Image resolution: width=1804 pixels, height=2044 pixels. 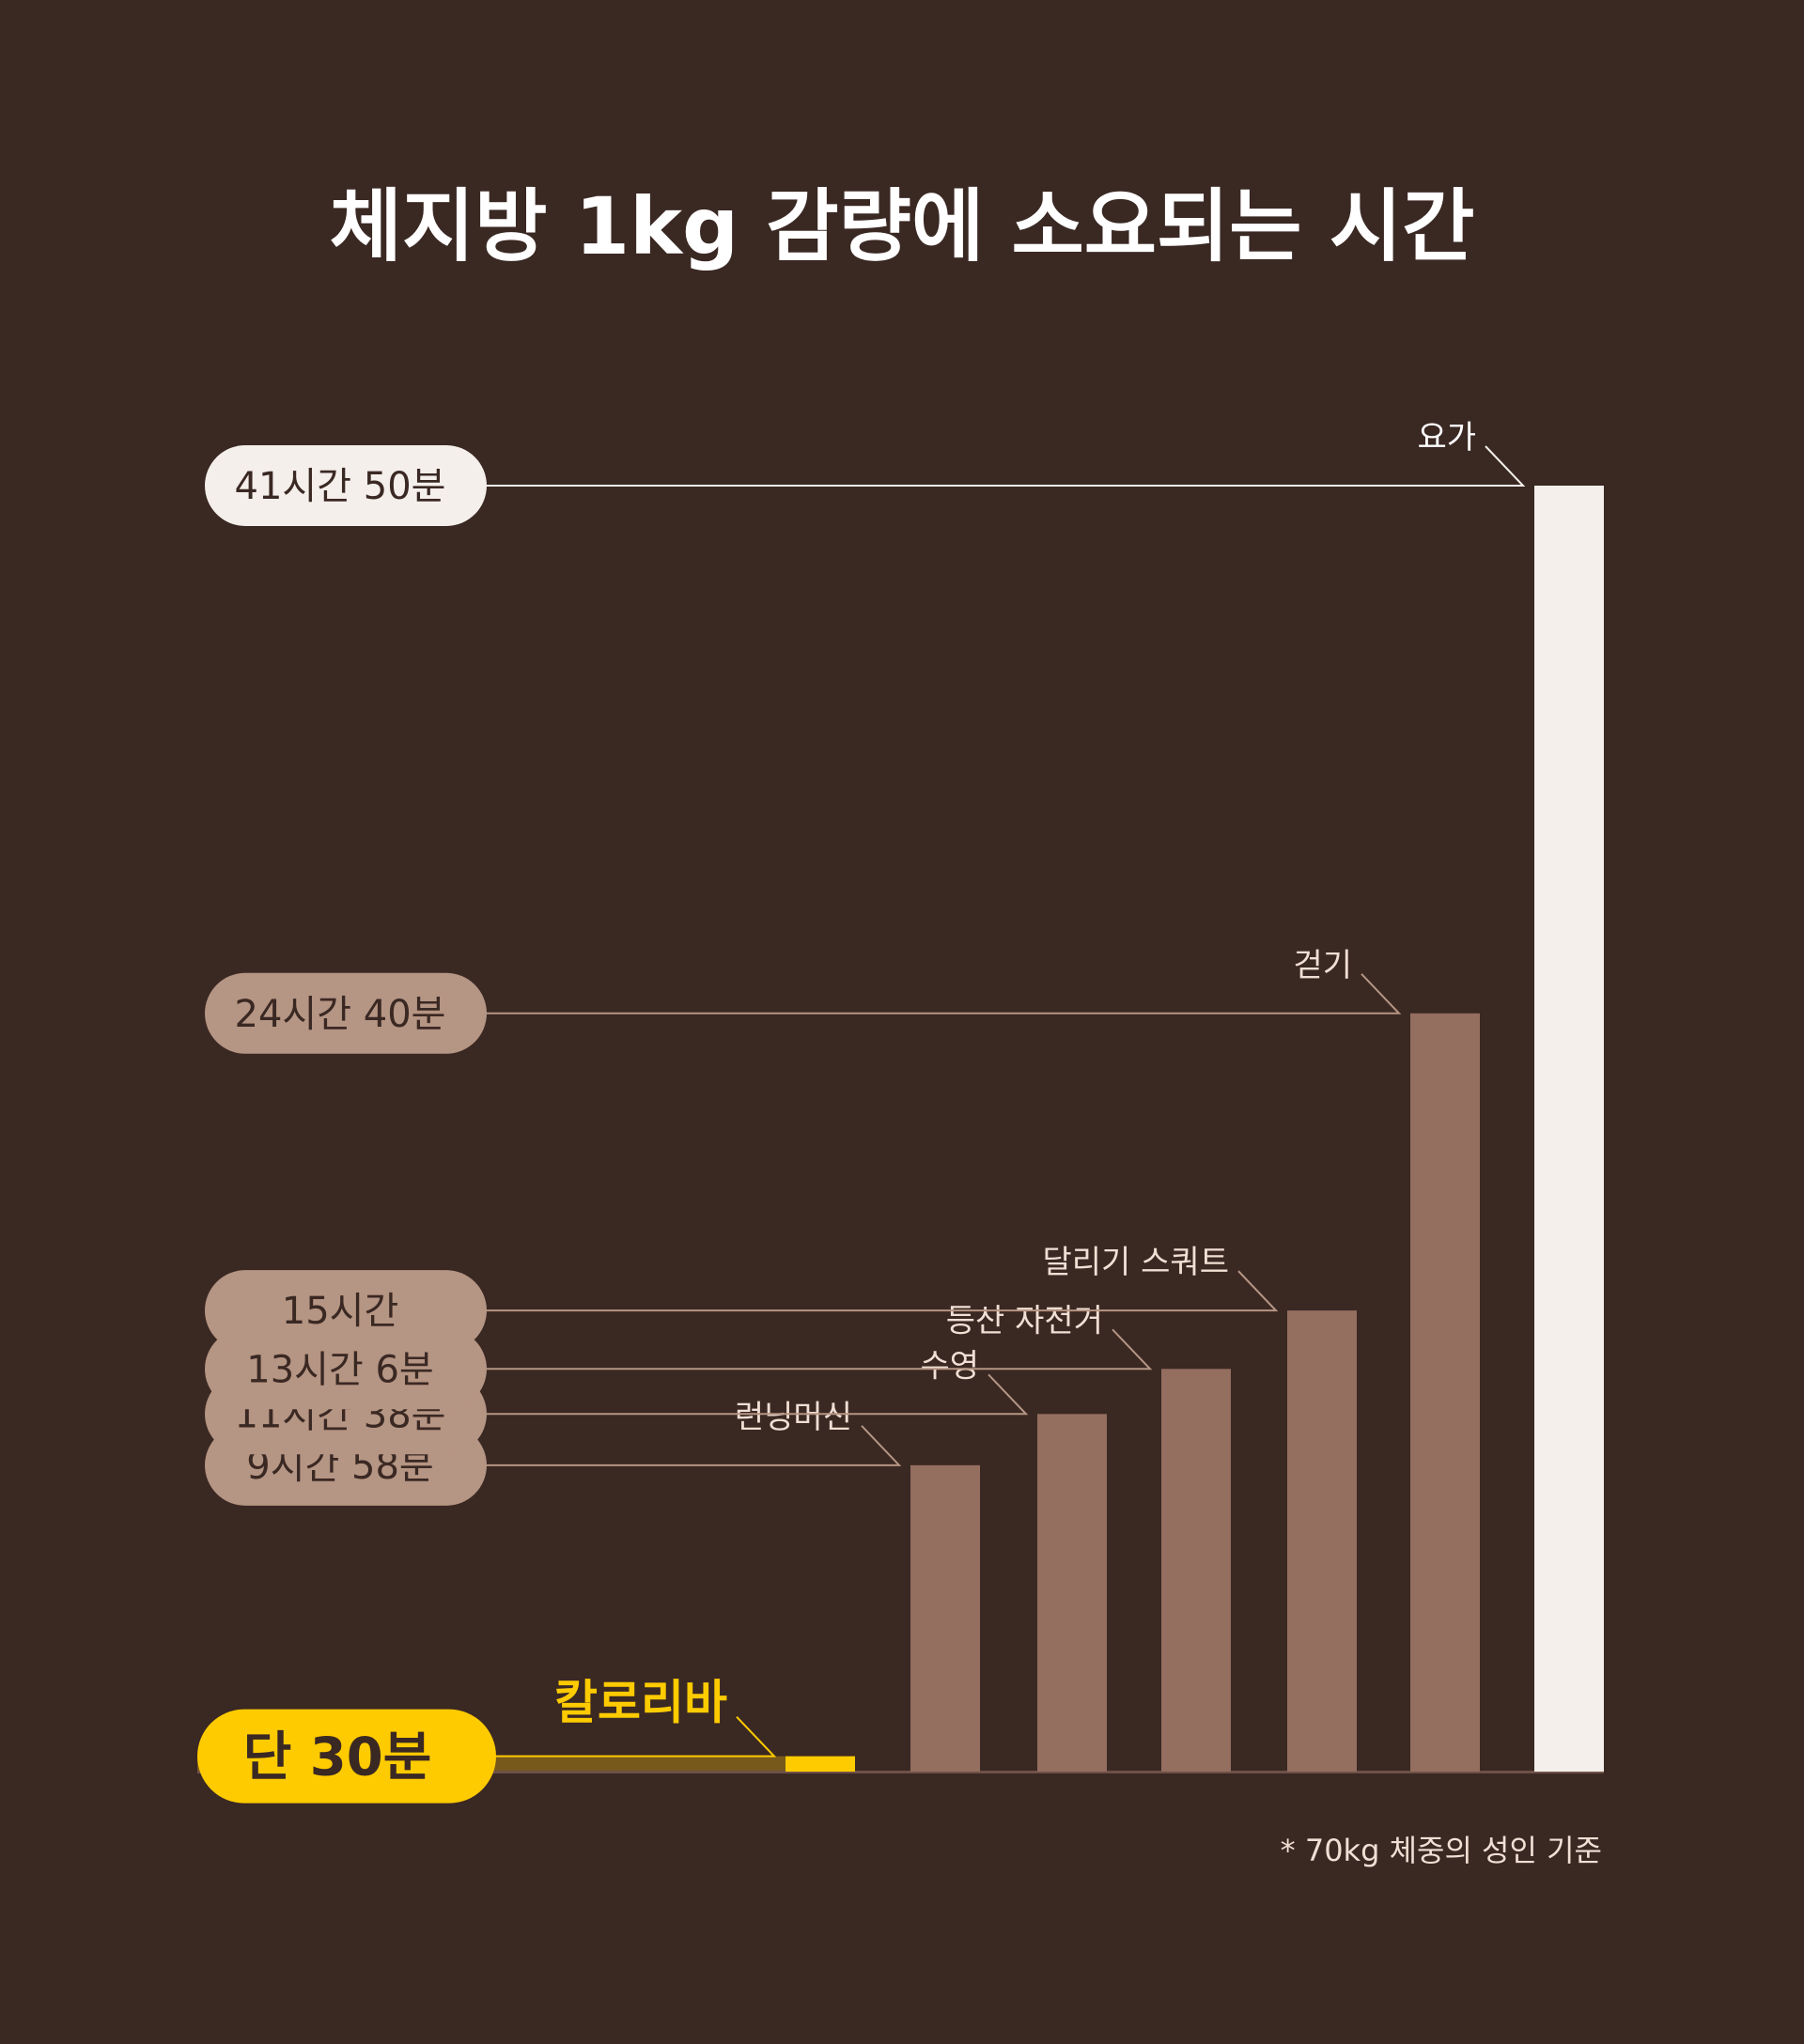 What do you see at coordinates (902, 226) in the screenshot?
I see `chart-title: 체지방 1kg 감량에 소요되는 시간` at bounding box center [902, 226].